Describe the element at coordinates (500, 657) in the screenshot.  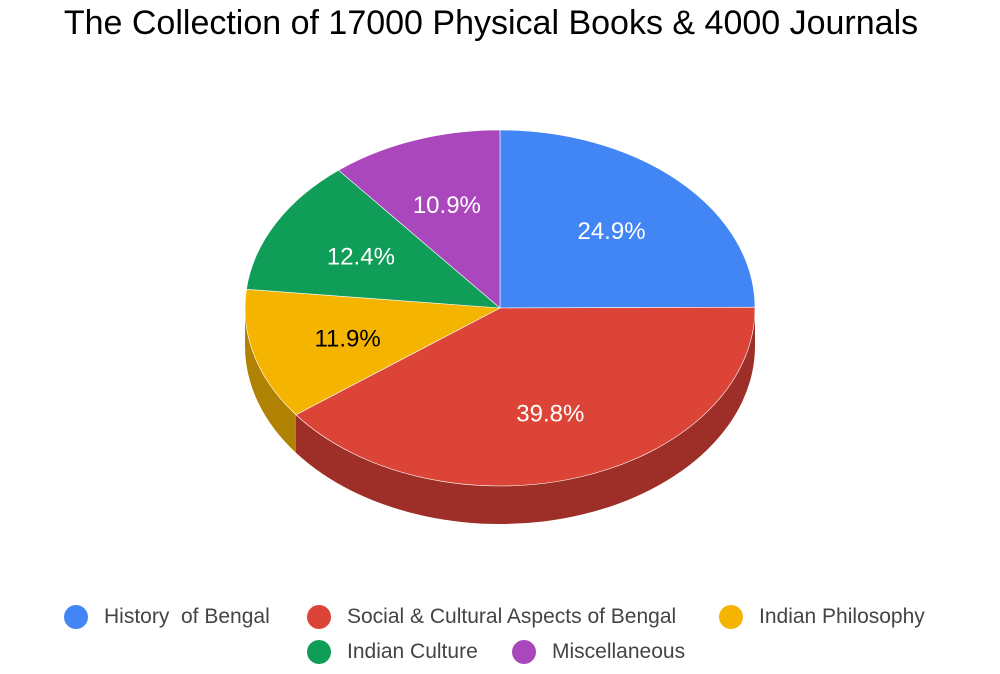
I see `legend-row-2: Indian Culture Miscellaneous` at that location.